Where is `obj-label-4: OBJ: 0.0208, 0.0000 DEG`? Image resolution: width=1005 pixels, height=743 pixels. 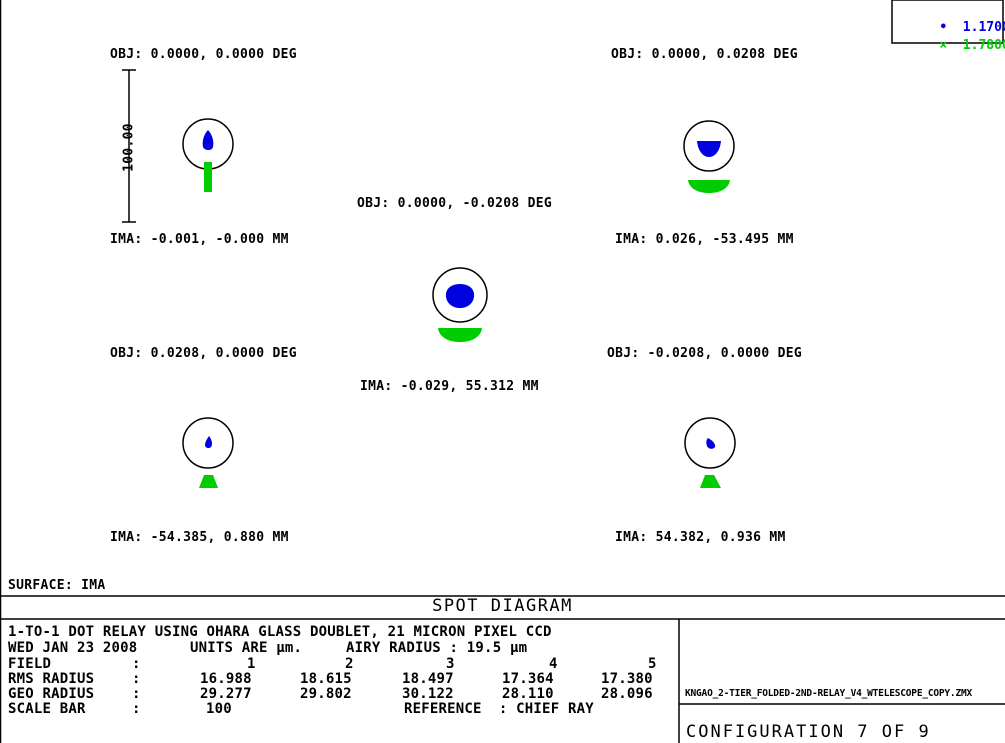 obj-label-4: OBJ: 0.0208, 0.0000 DEG is located at coordinates (203, 353).